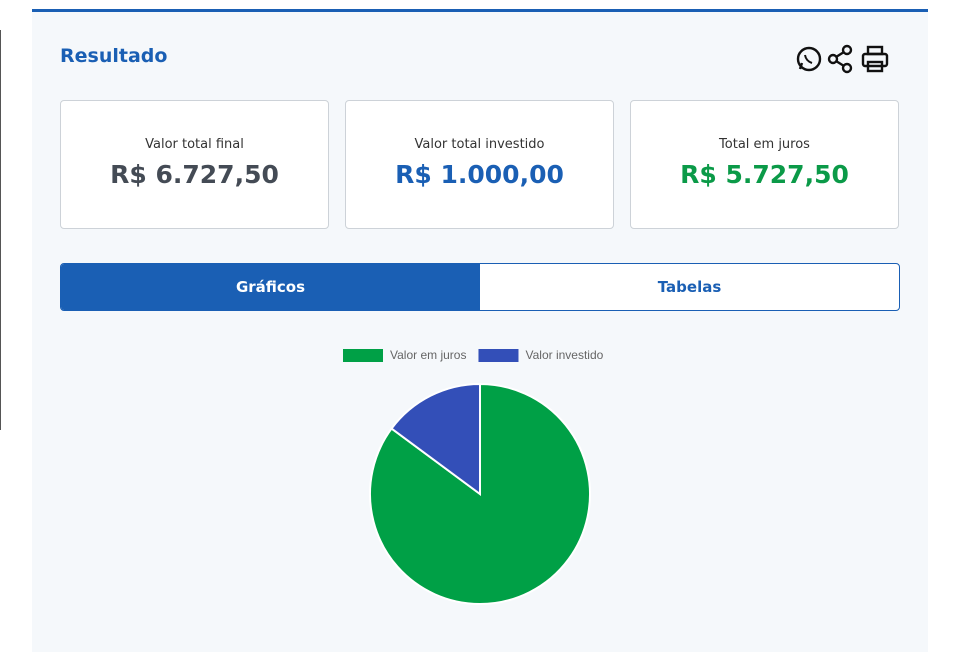  I want to click on card-value: R$ 5.727,50, so click(764, 174).